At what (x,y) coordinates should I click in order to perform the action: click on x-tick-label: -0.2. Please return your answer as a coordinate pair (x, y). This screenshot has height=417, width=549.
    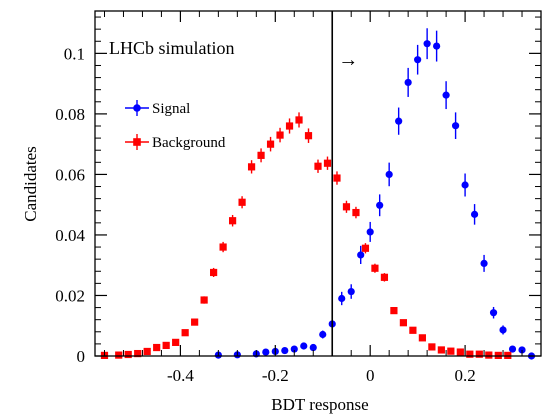
    Looking at the image, I should click on (275, 375).